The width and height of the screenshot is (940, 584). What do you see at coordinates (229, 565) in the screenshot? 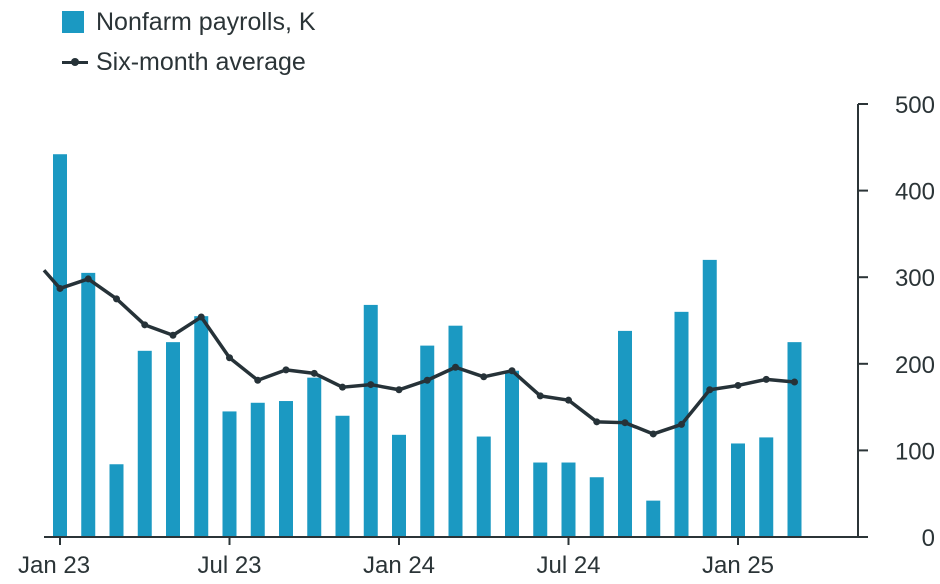
I see `x-tick-label: Jul 23` at bounding box center [229, 565].